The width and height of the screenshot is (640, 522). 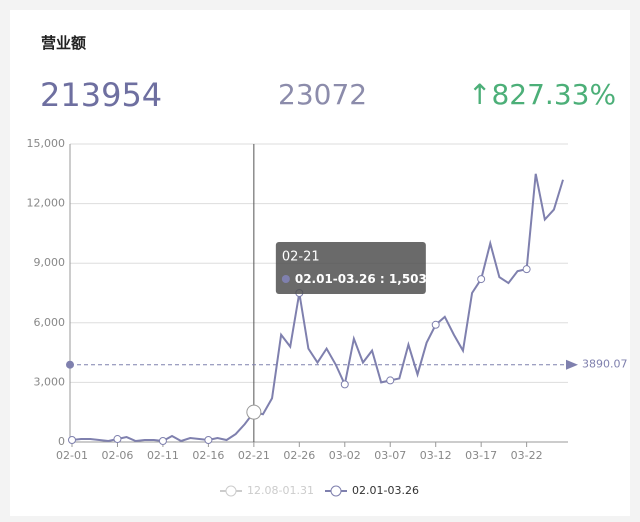 What do you see at coordinates (385, 490) in the screenshot?
I see `legend-label: 02.01-03.26` at bounding box center [385, 490].